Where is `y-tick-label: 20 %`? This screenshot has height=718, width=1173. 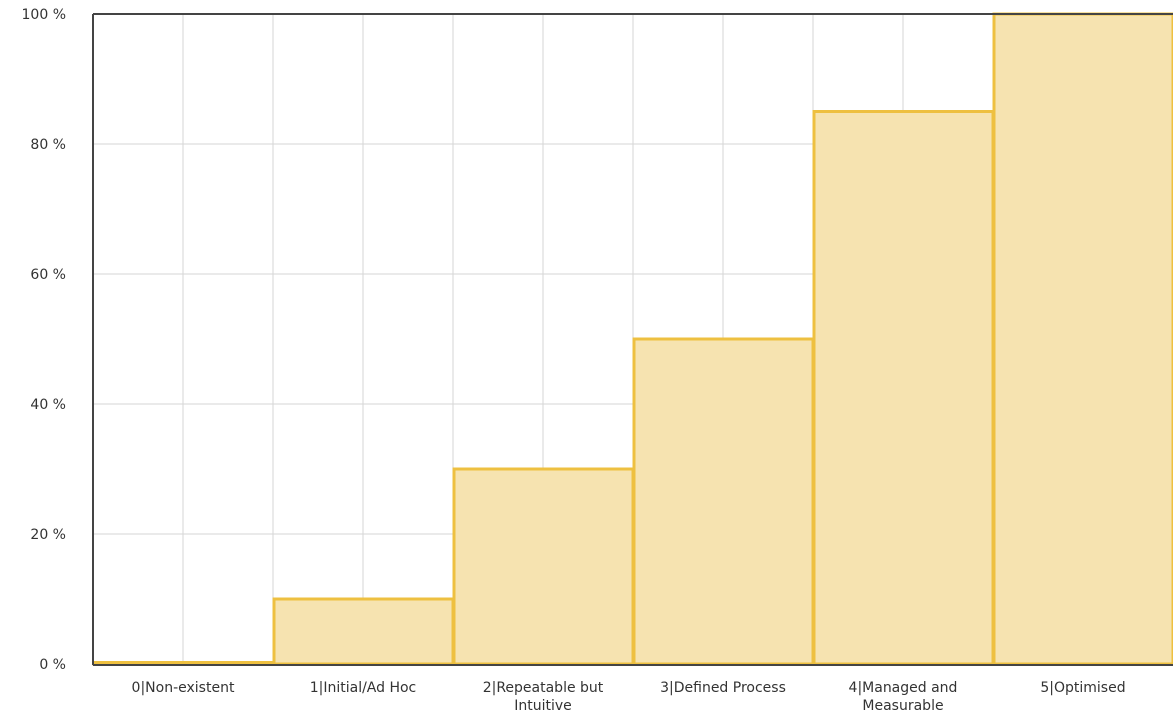 y-tick-label: 20 % is located at coordinates (48, 535).